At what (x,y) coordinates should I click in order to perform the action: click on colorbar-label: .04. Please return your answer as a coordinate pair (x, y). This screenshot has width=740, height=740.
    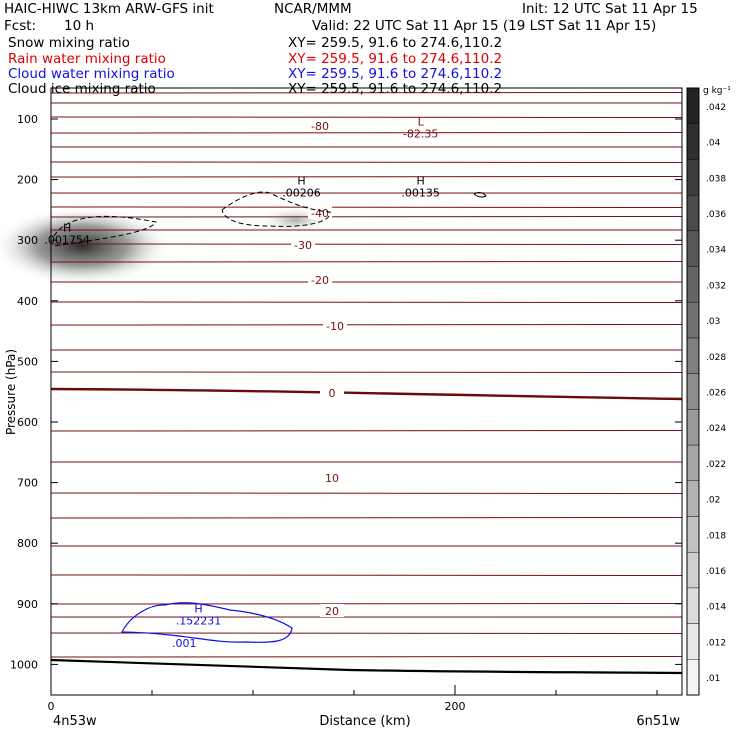
    Looking at the image, I should click on (713, 144).